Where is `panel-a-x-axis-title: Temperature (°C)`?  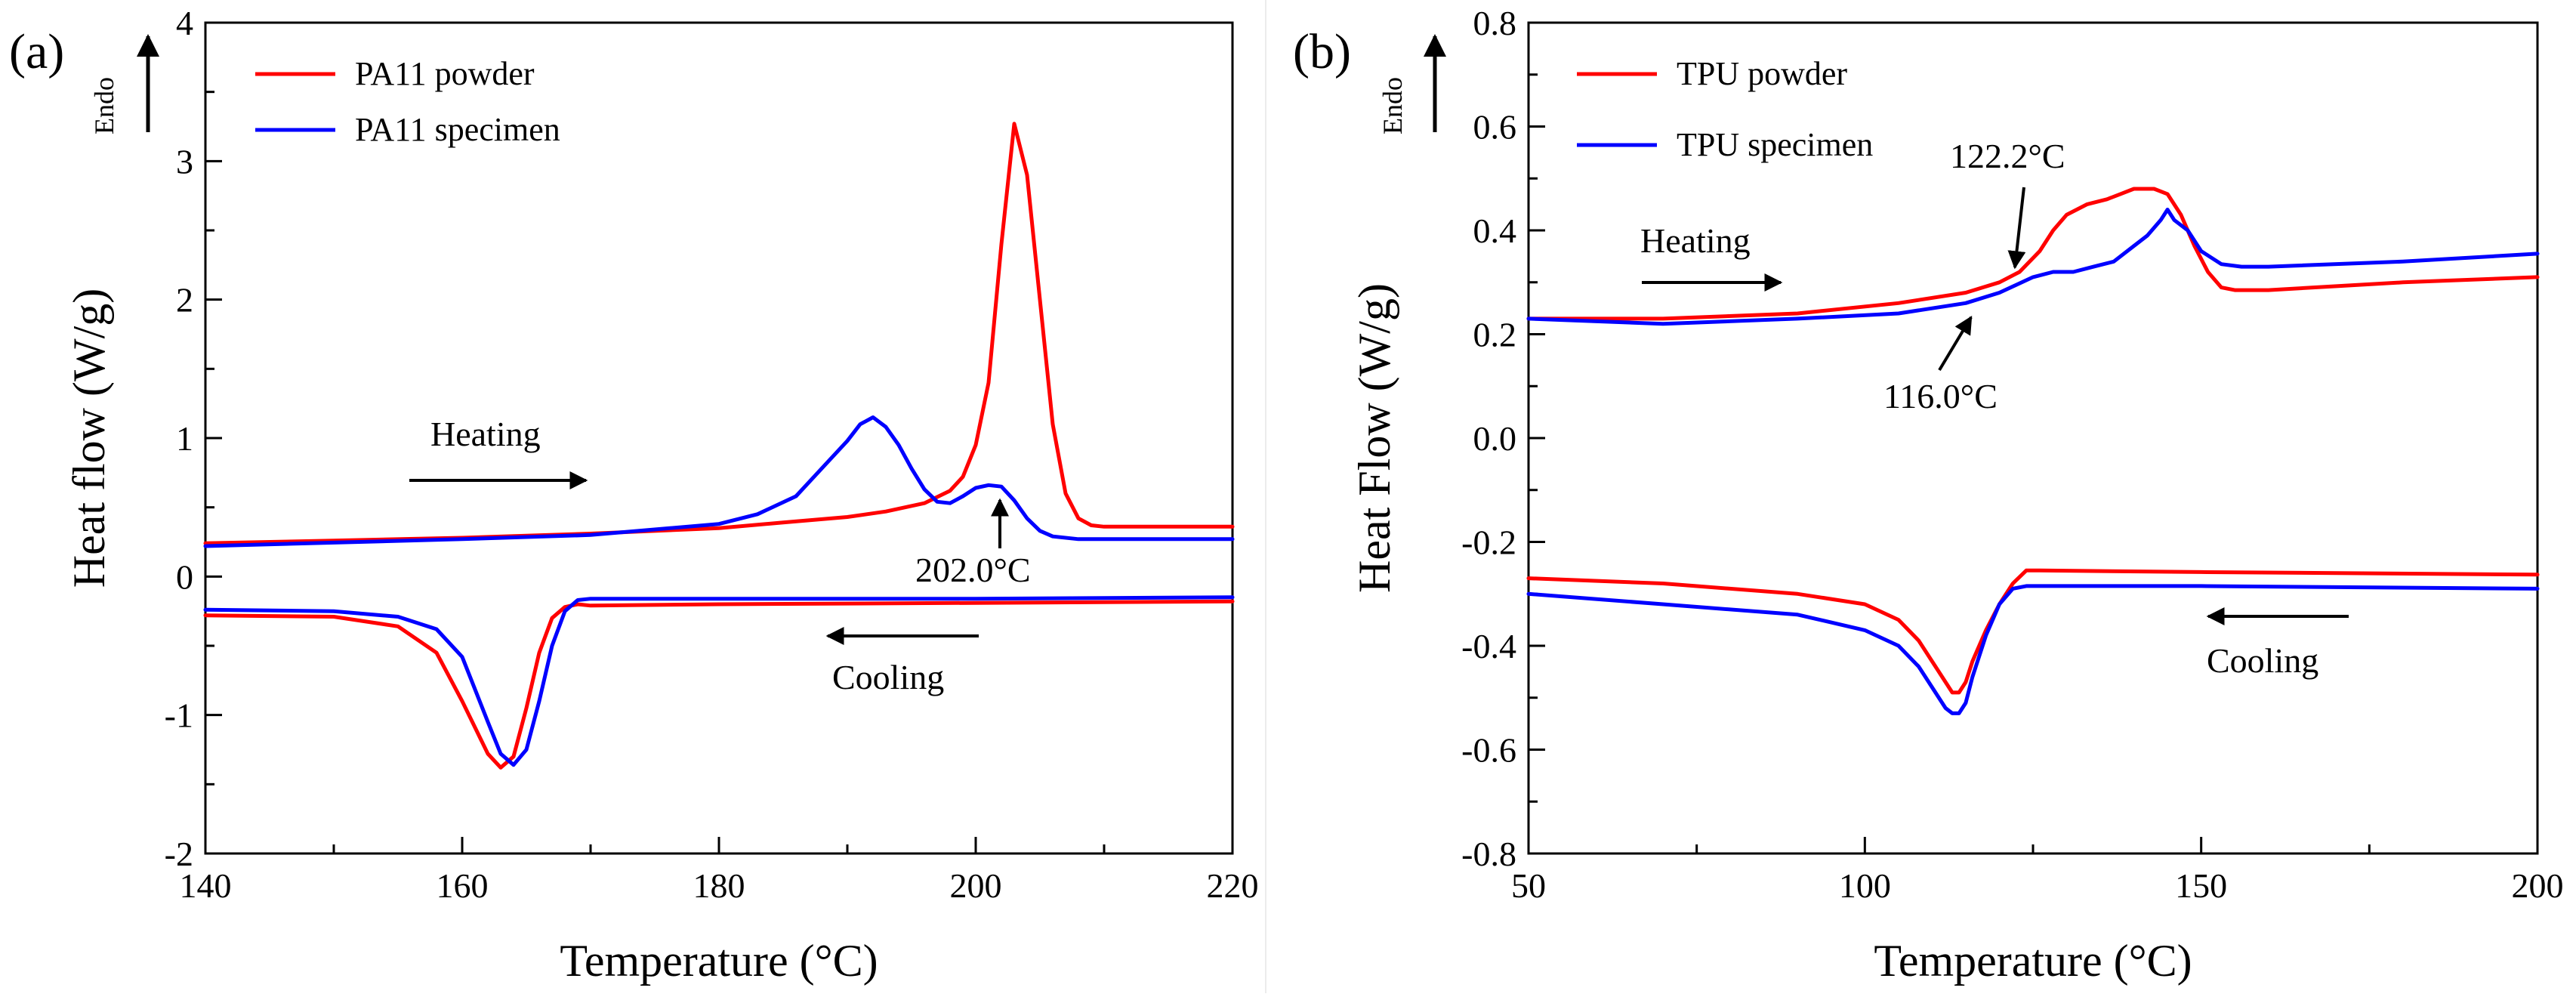
panel-a-x-axis-title: Temperature (°C) is located at coordinates (719, 961).